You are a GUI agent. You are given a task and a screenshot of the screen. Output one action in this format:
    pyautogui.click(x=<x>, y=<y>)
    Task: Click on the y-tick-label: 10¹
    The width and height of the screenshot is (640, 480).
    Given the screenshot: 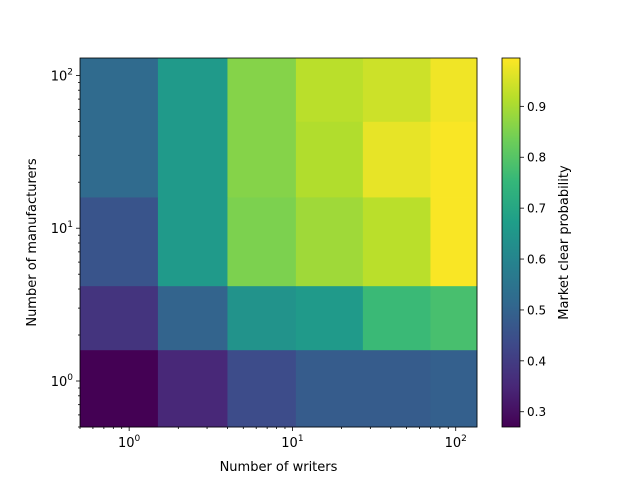 What is the action you would take?
    pyautogui.click(x=62, y=228)
    